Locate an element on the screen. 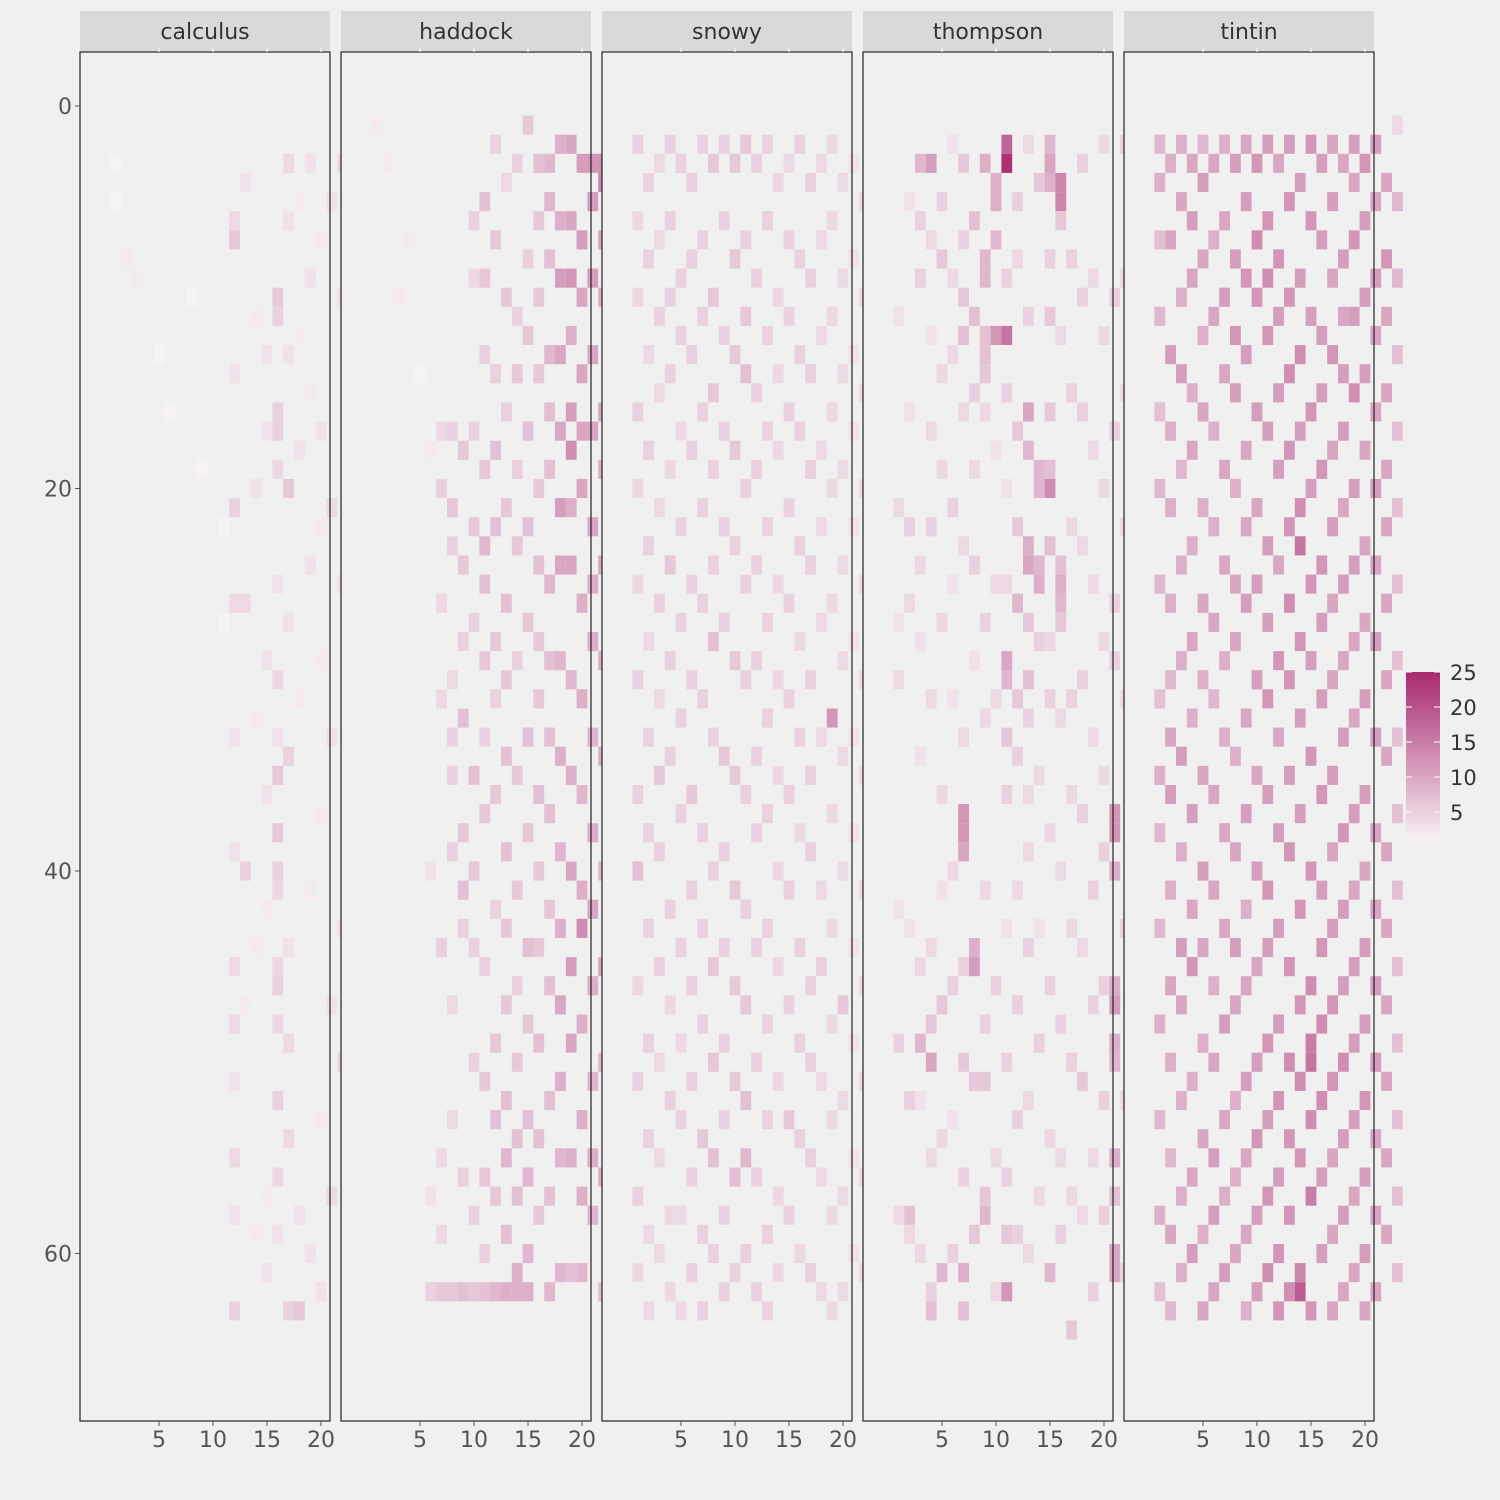 The height and width of the screenshot is (1500, 1500). legend-tick-label: 20 is located at coordinates (1463, 708).